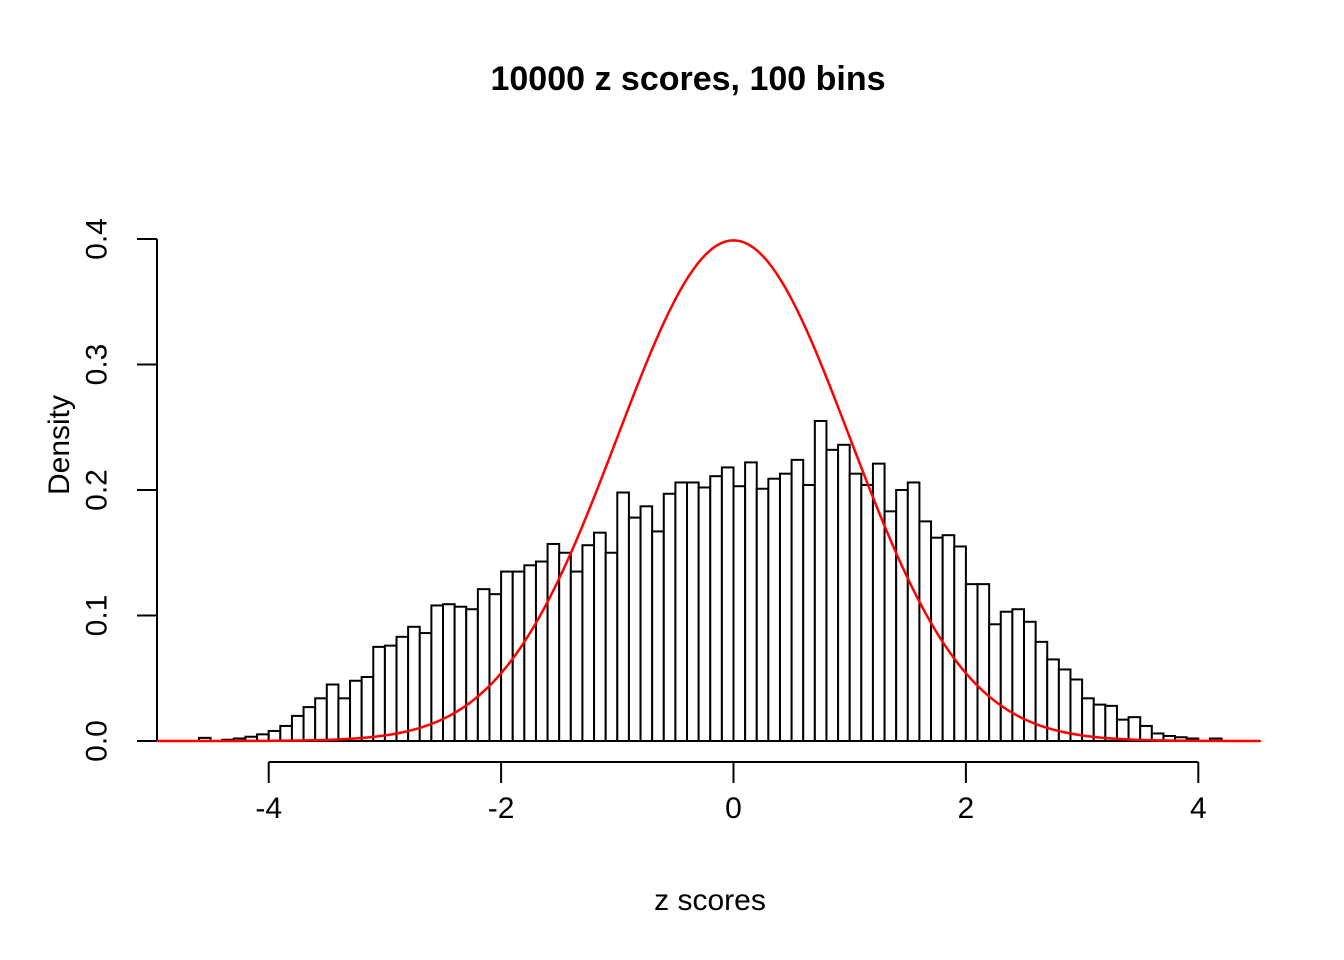 The height and width of the screenshot is (960, 1344). What do you see at coordinates (268, 808) in the screenshot?
I see `x-tick-label: -4` at bounding box center [268, 808].